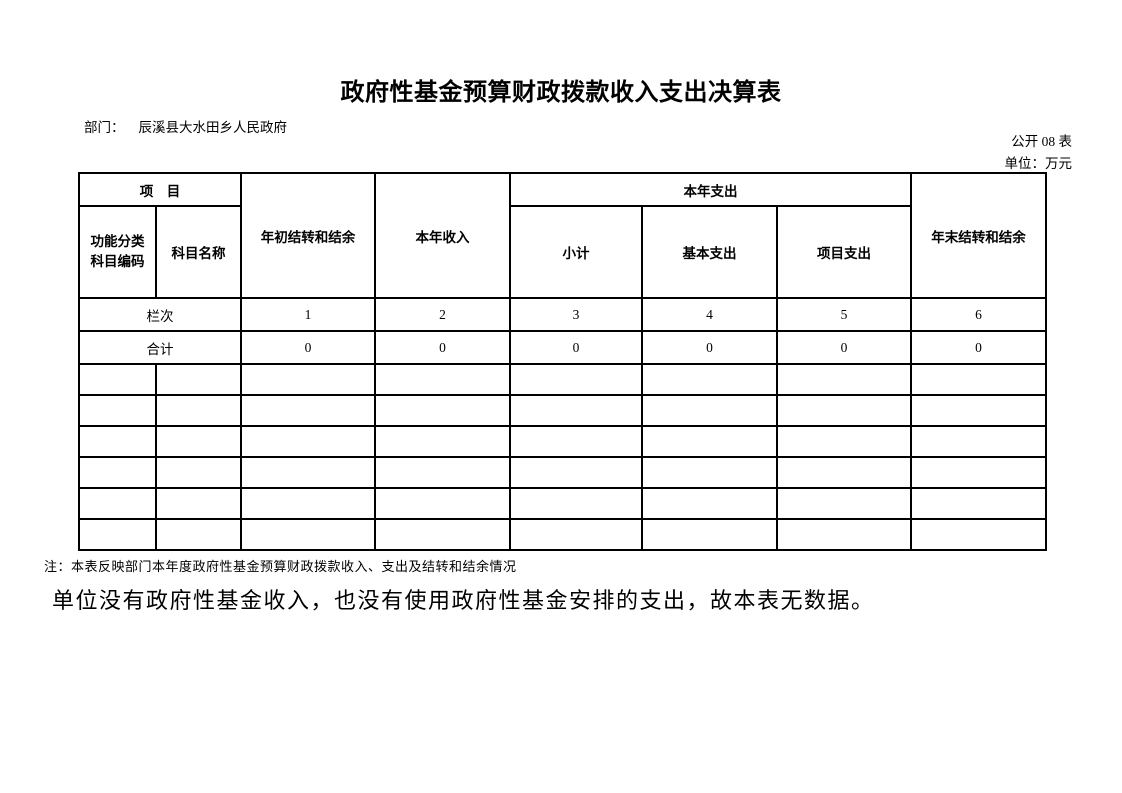 The height and width of the screenshot is (793, 1122). What do you see at coordinates (463, 600) in the screenshot?
I see `closing-statement: 单位没有政府性基金收入，也没有使用政府性基金安排的支出，故本表无数据。` at bounding box center [463, 600].